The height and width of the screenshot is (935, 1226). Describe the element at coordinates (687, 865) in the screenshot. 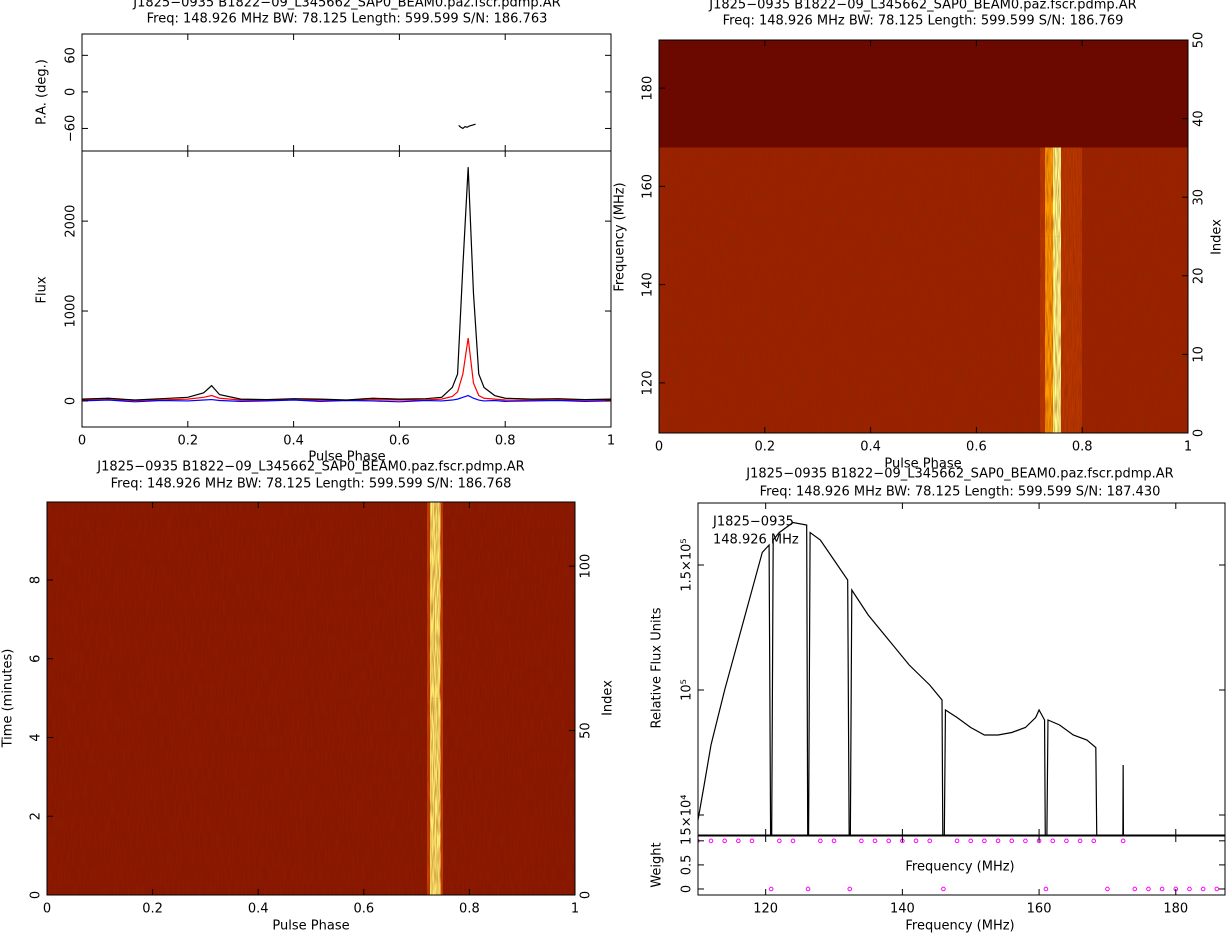

I see `y-tick-label: 0.5` at that location.